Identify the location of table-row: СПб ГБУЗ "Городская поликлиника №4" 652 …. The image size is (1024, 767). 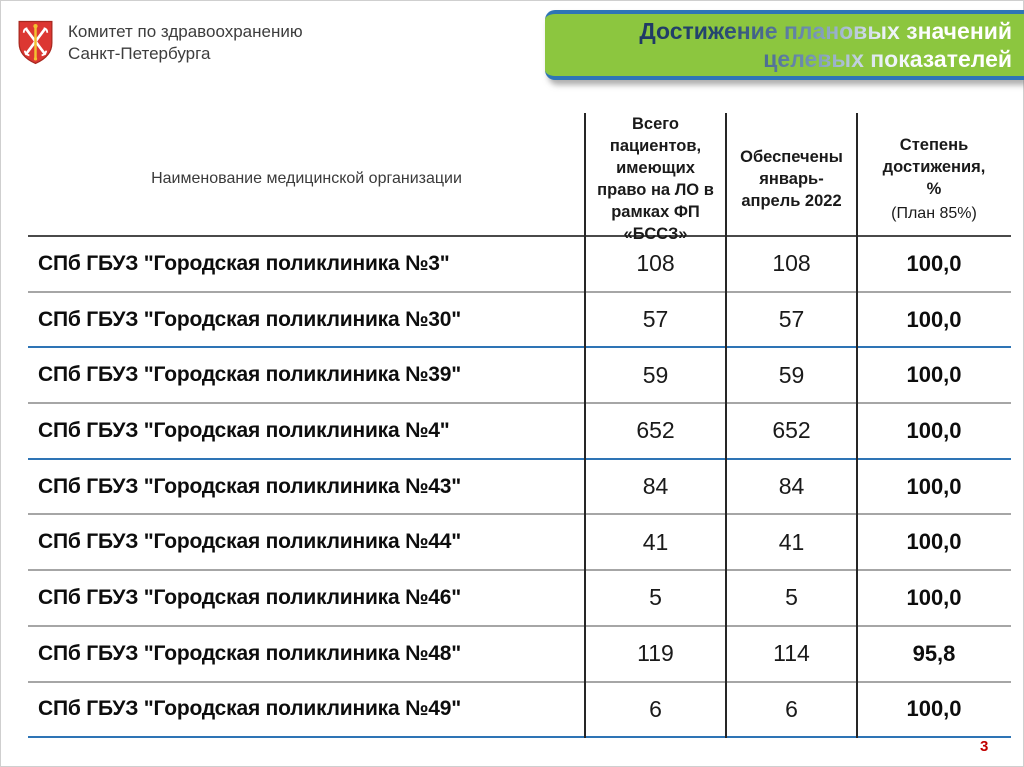
(519, 432).